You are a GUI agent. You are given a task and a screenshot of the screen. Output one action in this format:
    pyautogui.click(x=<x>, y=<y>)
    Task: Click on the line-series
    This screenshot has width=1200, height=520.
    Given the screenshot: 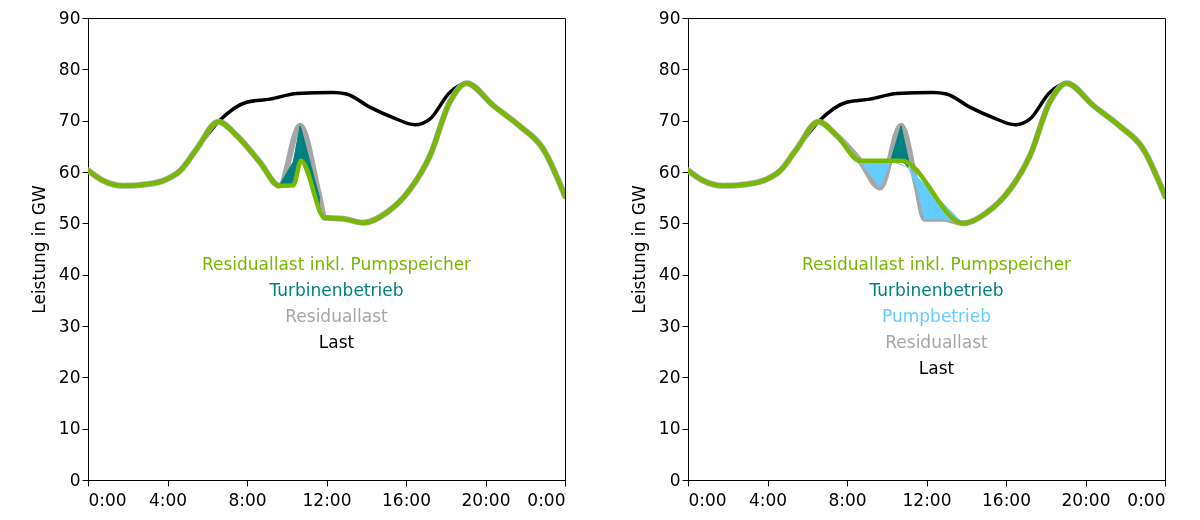 What is the action you would take?
    pyautogui.click(x=326, y=153)
    